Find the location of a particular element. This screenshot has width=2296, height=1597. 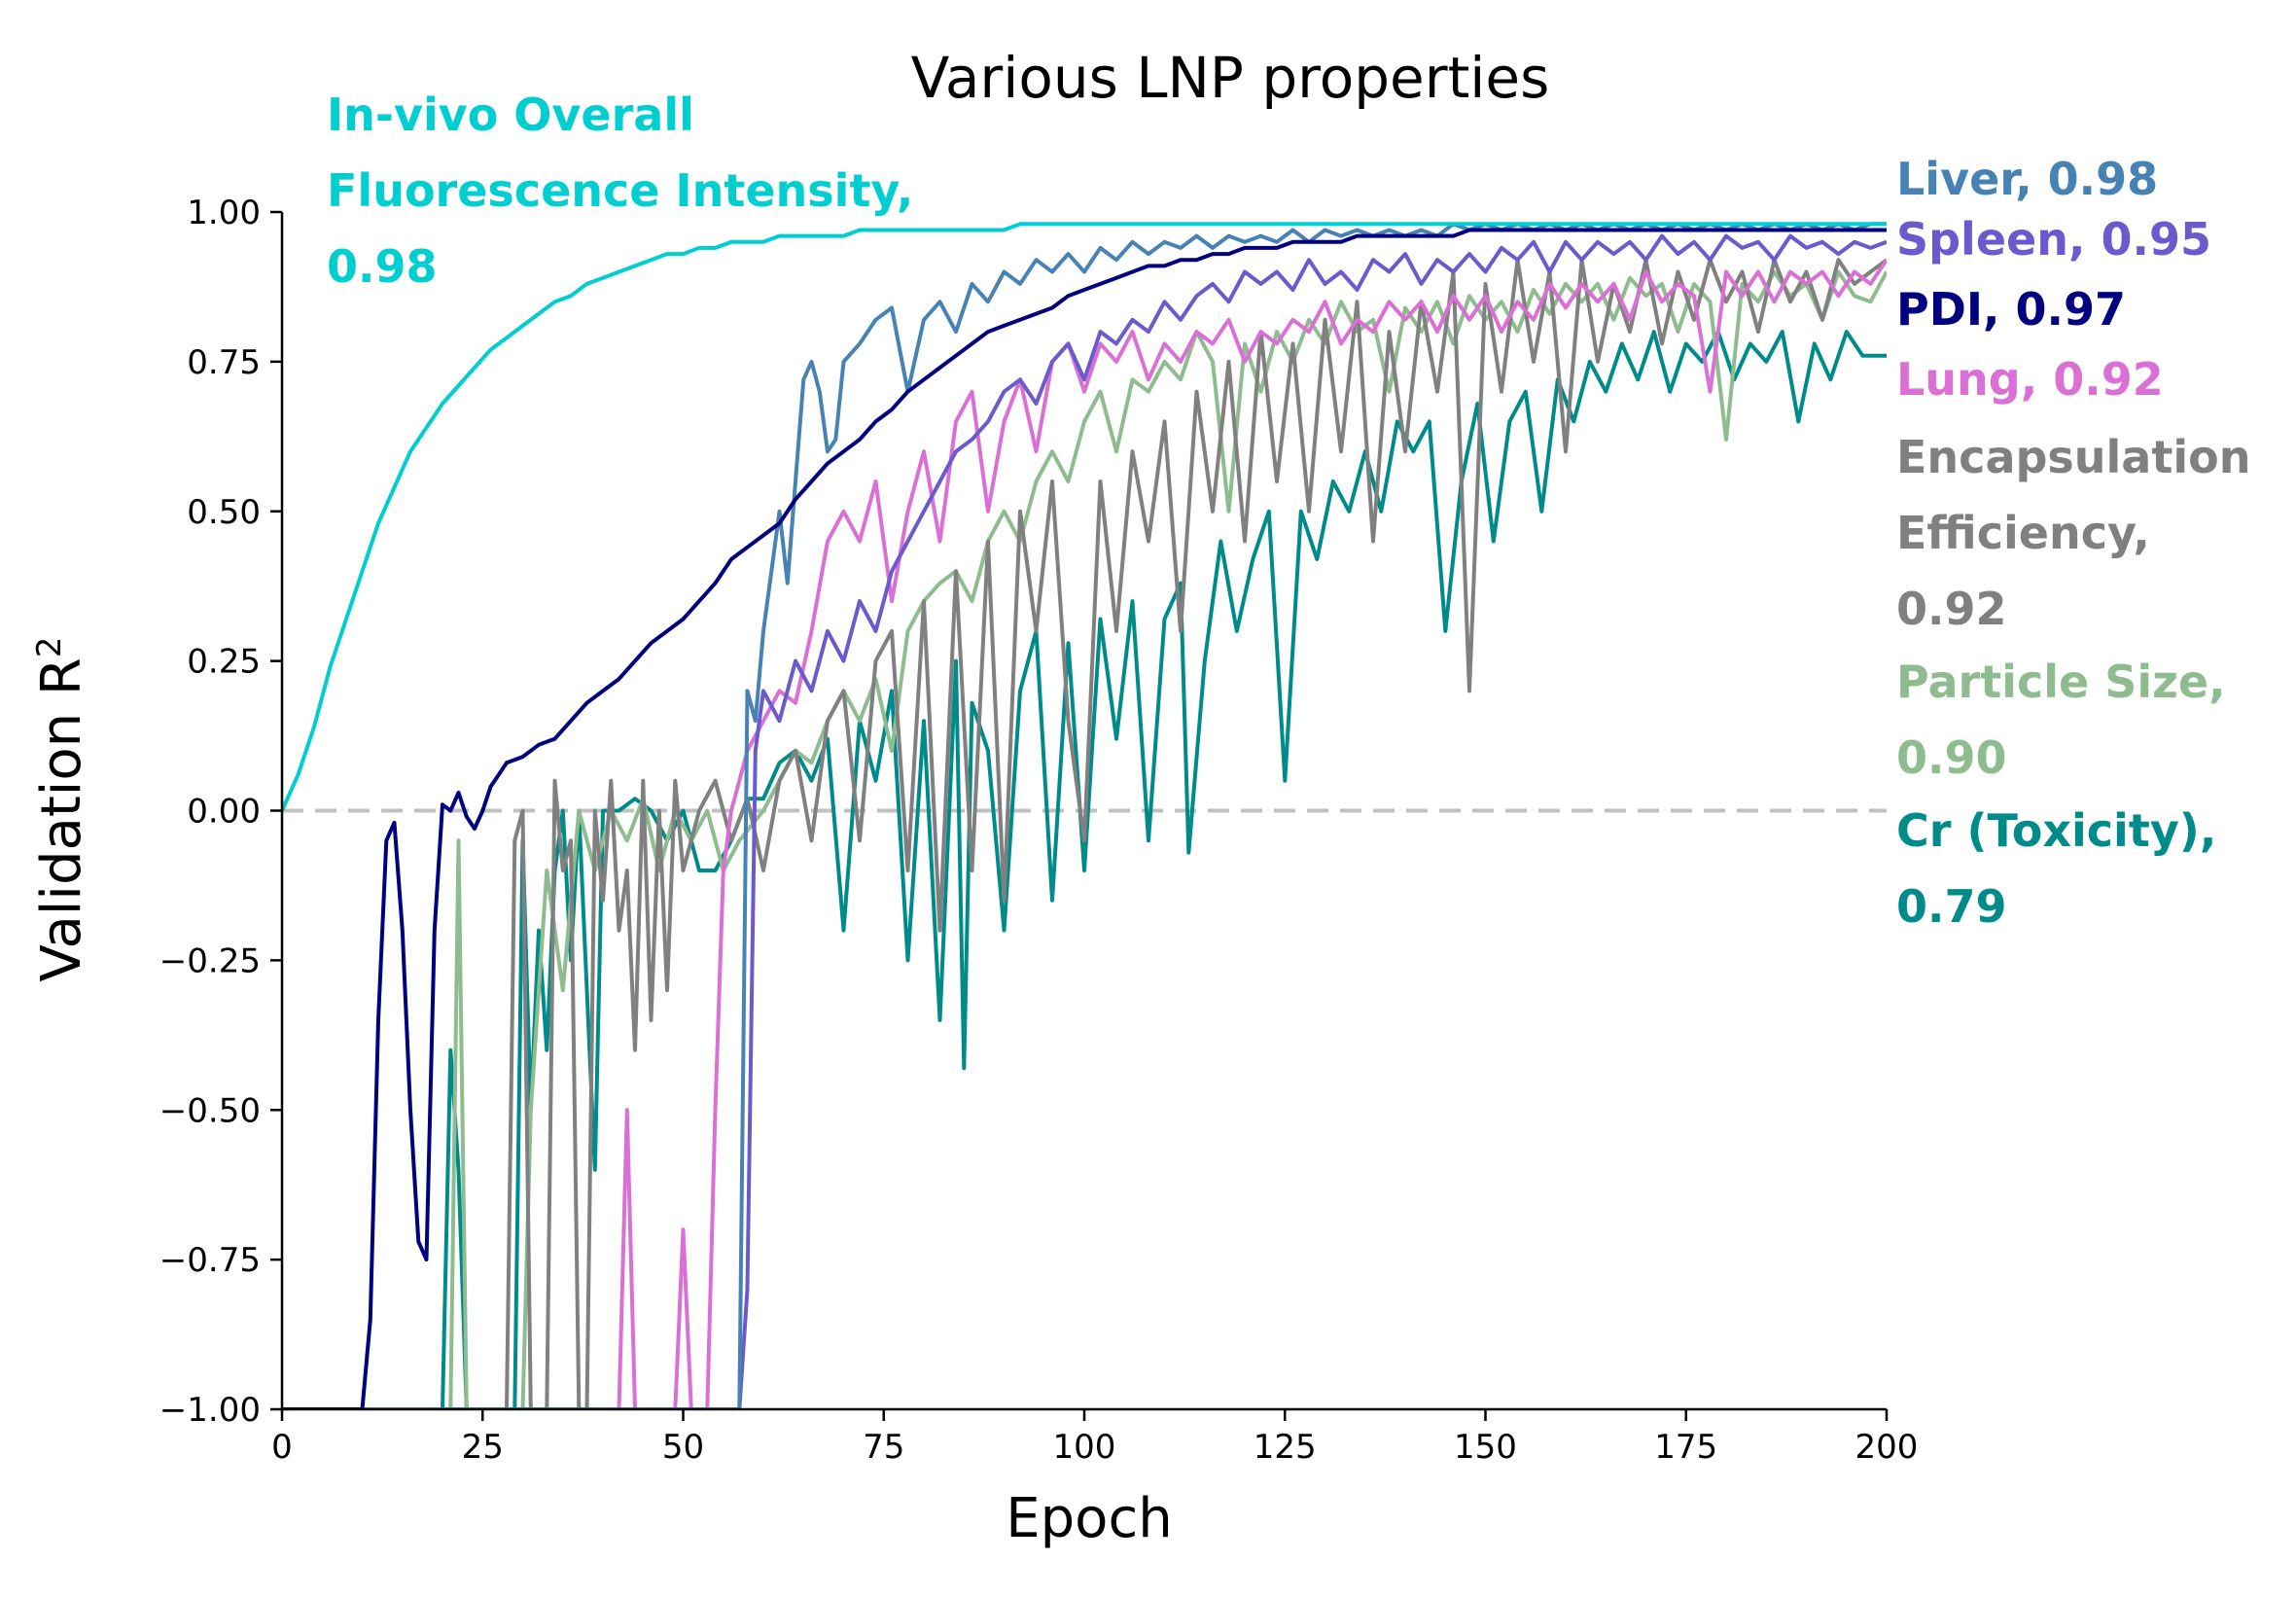

series-label-line: Lung, 0.92 is located at coordinates (2030, 379).